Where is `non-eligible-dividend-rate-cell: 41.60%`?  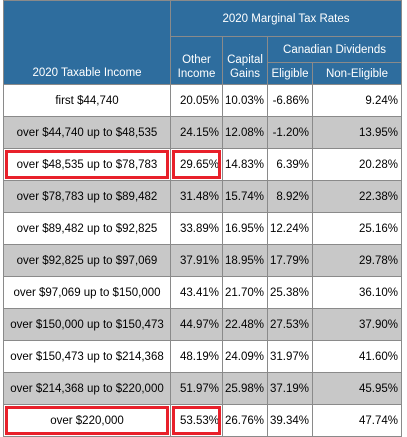 non-eligible-dividend-rate-cell: 41.60% is located at coordinates (357, 356).